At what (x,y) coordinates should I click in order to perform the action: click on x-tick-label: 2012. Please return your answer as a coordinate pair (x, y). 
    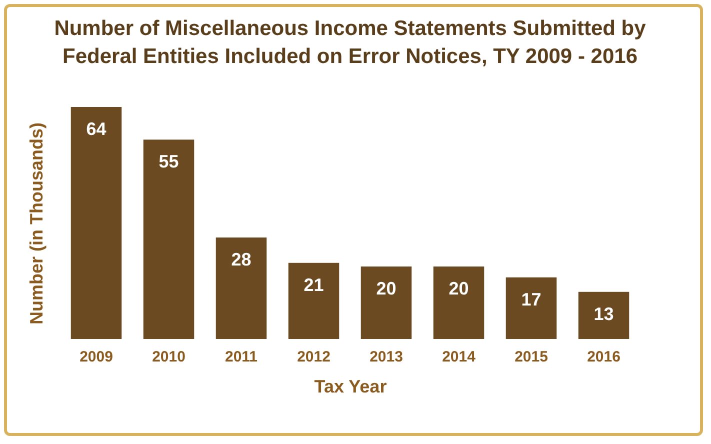
    Looking at the image, I should click on (313, 357).